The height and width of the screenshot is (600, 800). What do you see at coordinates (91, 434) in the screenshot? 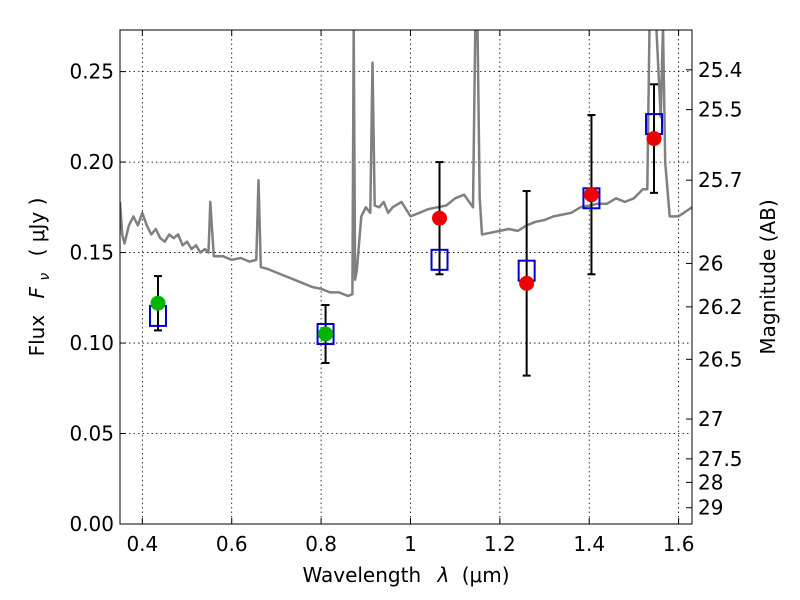
I see `y-tick-label: 0.05` at bounding box center [91, 434].